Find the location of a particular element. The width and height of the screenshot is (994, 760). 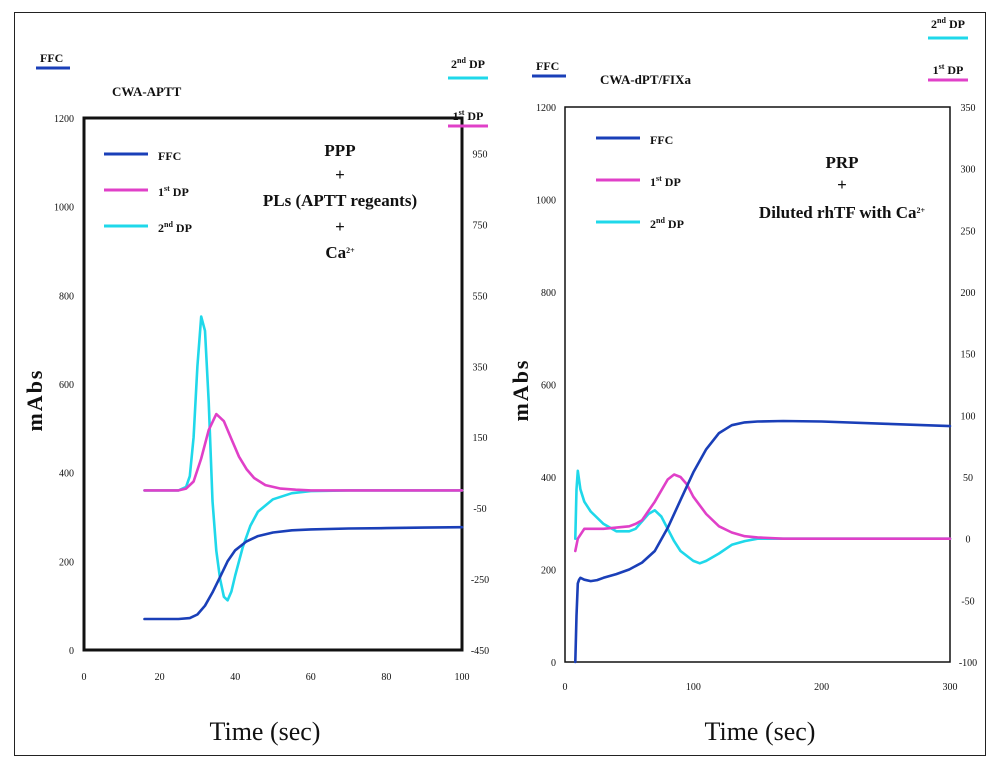

condition-line: PPP is located at coordinates (339, 150).